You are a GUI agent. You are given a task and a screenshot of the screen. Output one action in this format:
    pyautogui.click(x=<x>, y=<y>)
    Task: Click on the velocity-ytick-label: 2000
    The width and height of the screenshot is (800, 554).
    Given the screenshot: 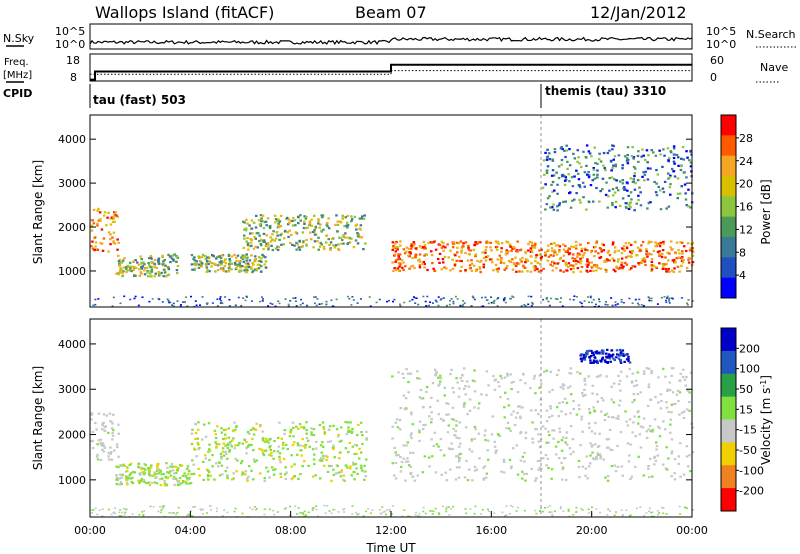 What is the action you would take?
    pyautogui.click(x=72, y=435)
    